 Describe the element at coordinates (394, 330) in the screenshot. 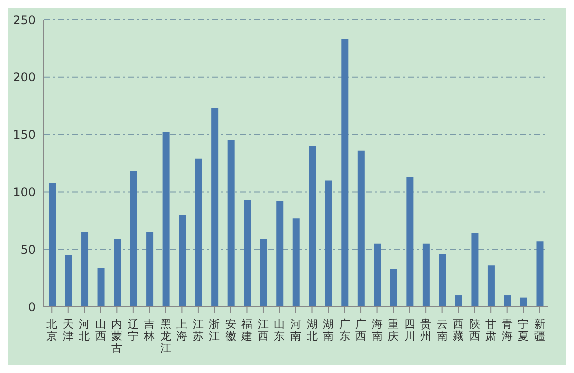

I see `x-tick-label: 重庆` at that location.